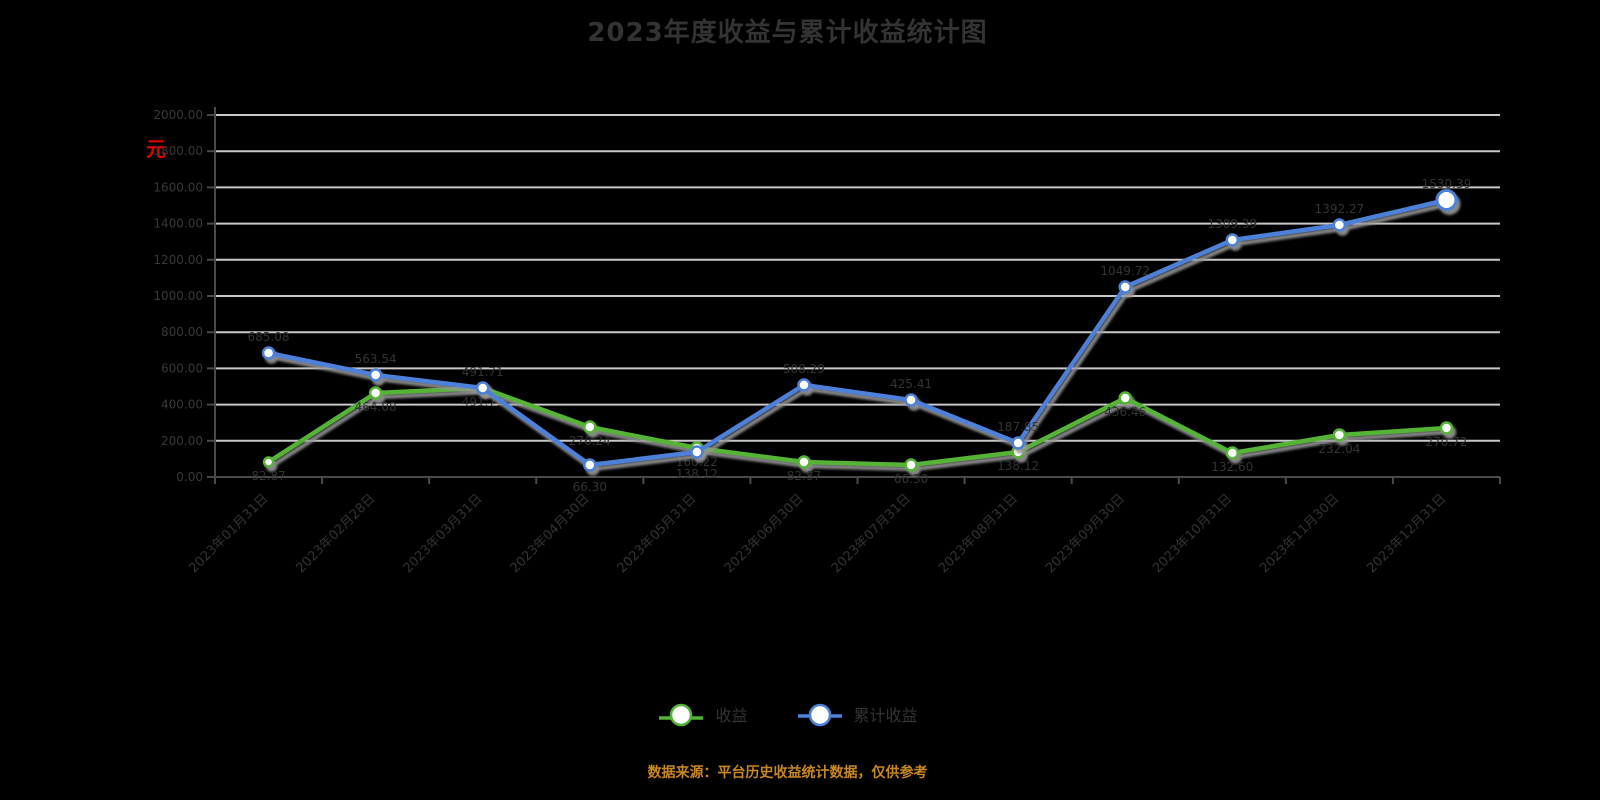 This screenshot has width=1600, height=800. Describe the element at coordinates (1125, 412) in the screenshot. I see `data-point-label: 436.46` at that location.